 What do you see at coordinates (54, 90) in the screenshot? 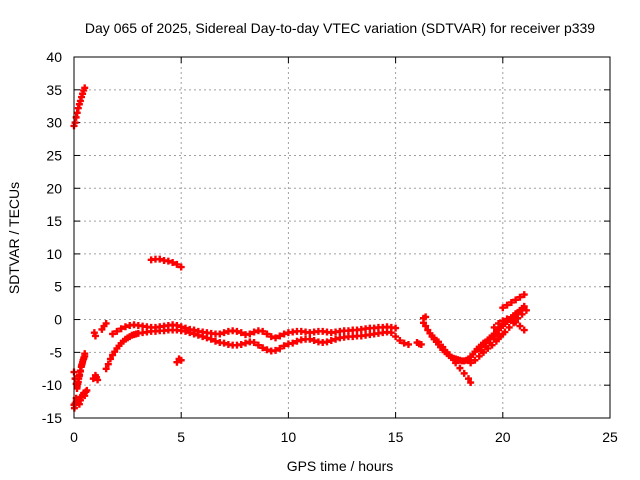
I see `y-tick-label: 35` at bounding box center [54, 90].